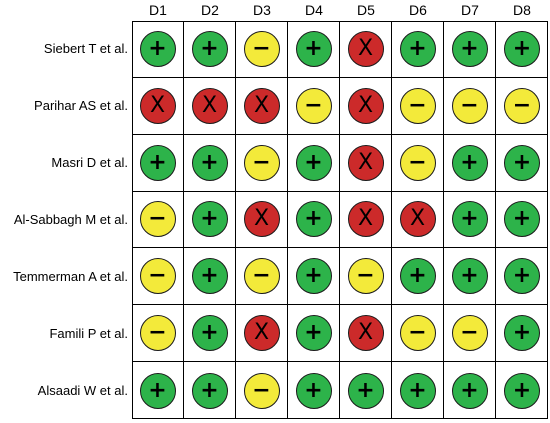 The image size is (550, 423). What do you see at coordinates (470, 10) in the screenshot?
I see `domain-header-d7: D7` at bounding box center [470, 10].